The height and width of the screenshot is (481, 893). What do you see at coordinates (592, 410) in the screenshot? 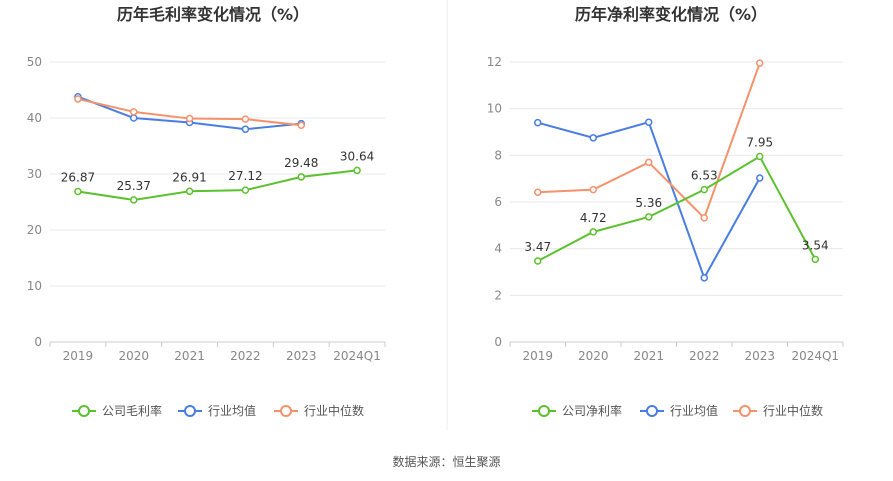
I see `legend-label: 公司净利率` at bounding box center [592, 410].